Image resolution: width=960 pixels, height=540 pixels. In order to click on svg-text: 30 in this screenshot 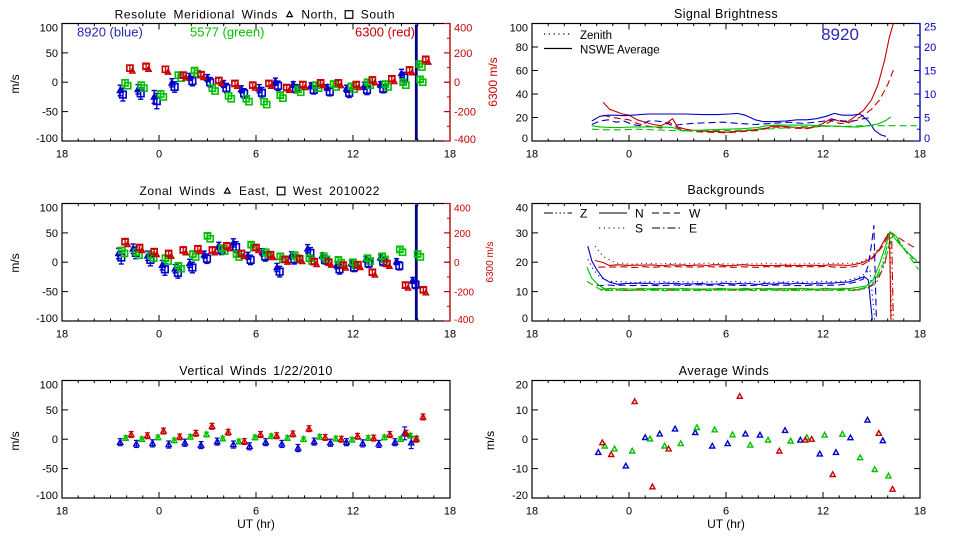, I will do `click(522, 234)`.